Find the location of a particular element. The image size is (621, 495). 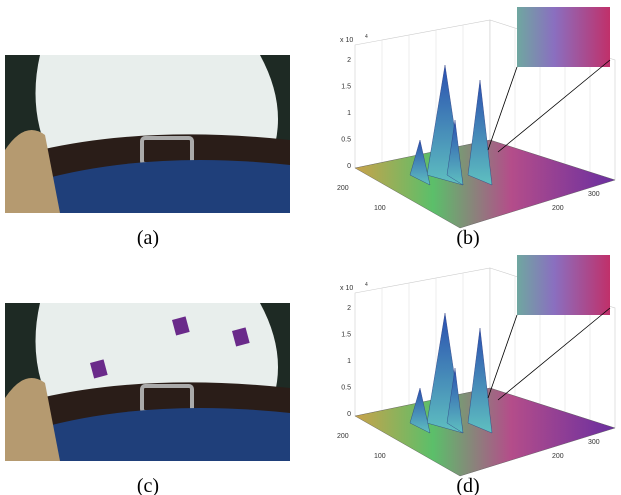

caption: (c) is located at coordinates (148, 485).